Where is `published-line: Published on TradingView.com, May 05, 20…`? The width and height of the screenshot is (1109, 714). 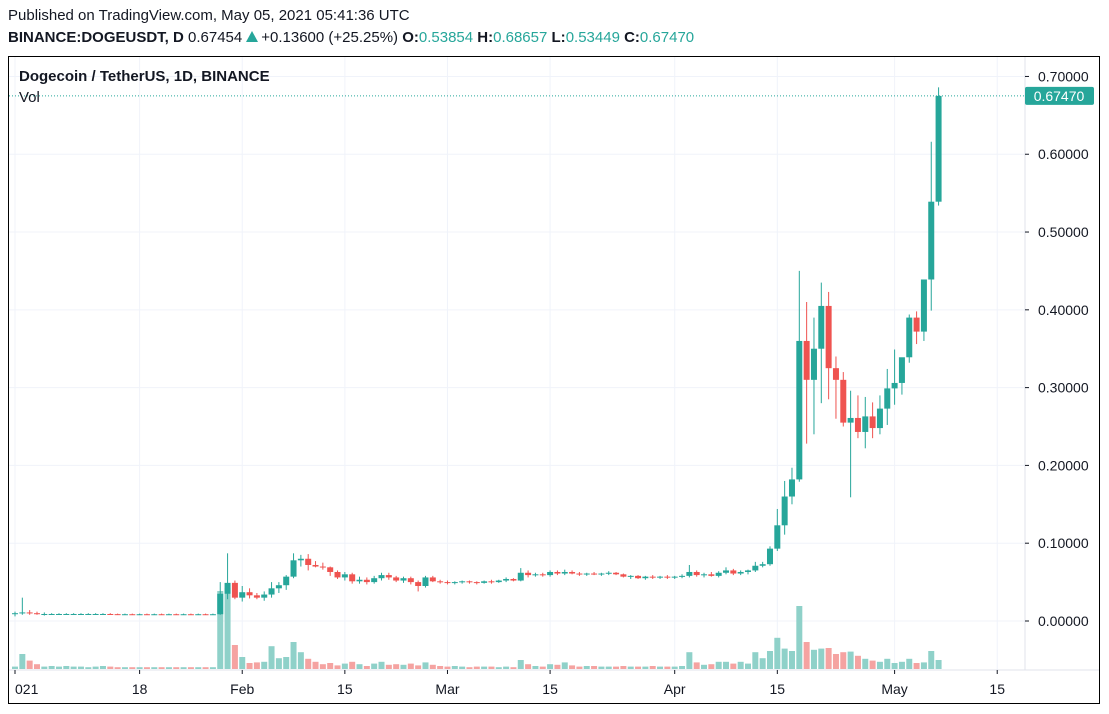
published-line: Published on TradingView.com, May 05, 20… is located at coordinates (209, 15).